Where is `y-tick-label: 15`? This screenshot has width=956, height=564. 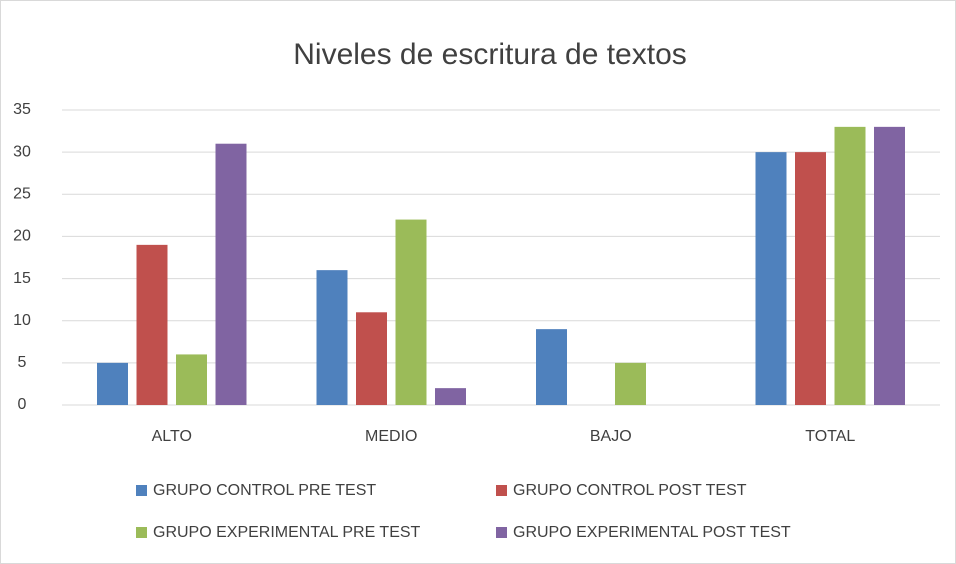 y-tick-label: 15 is located at coordinates (22, 278).